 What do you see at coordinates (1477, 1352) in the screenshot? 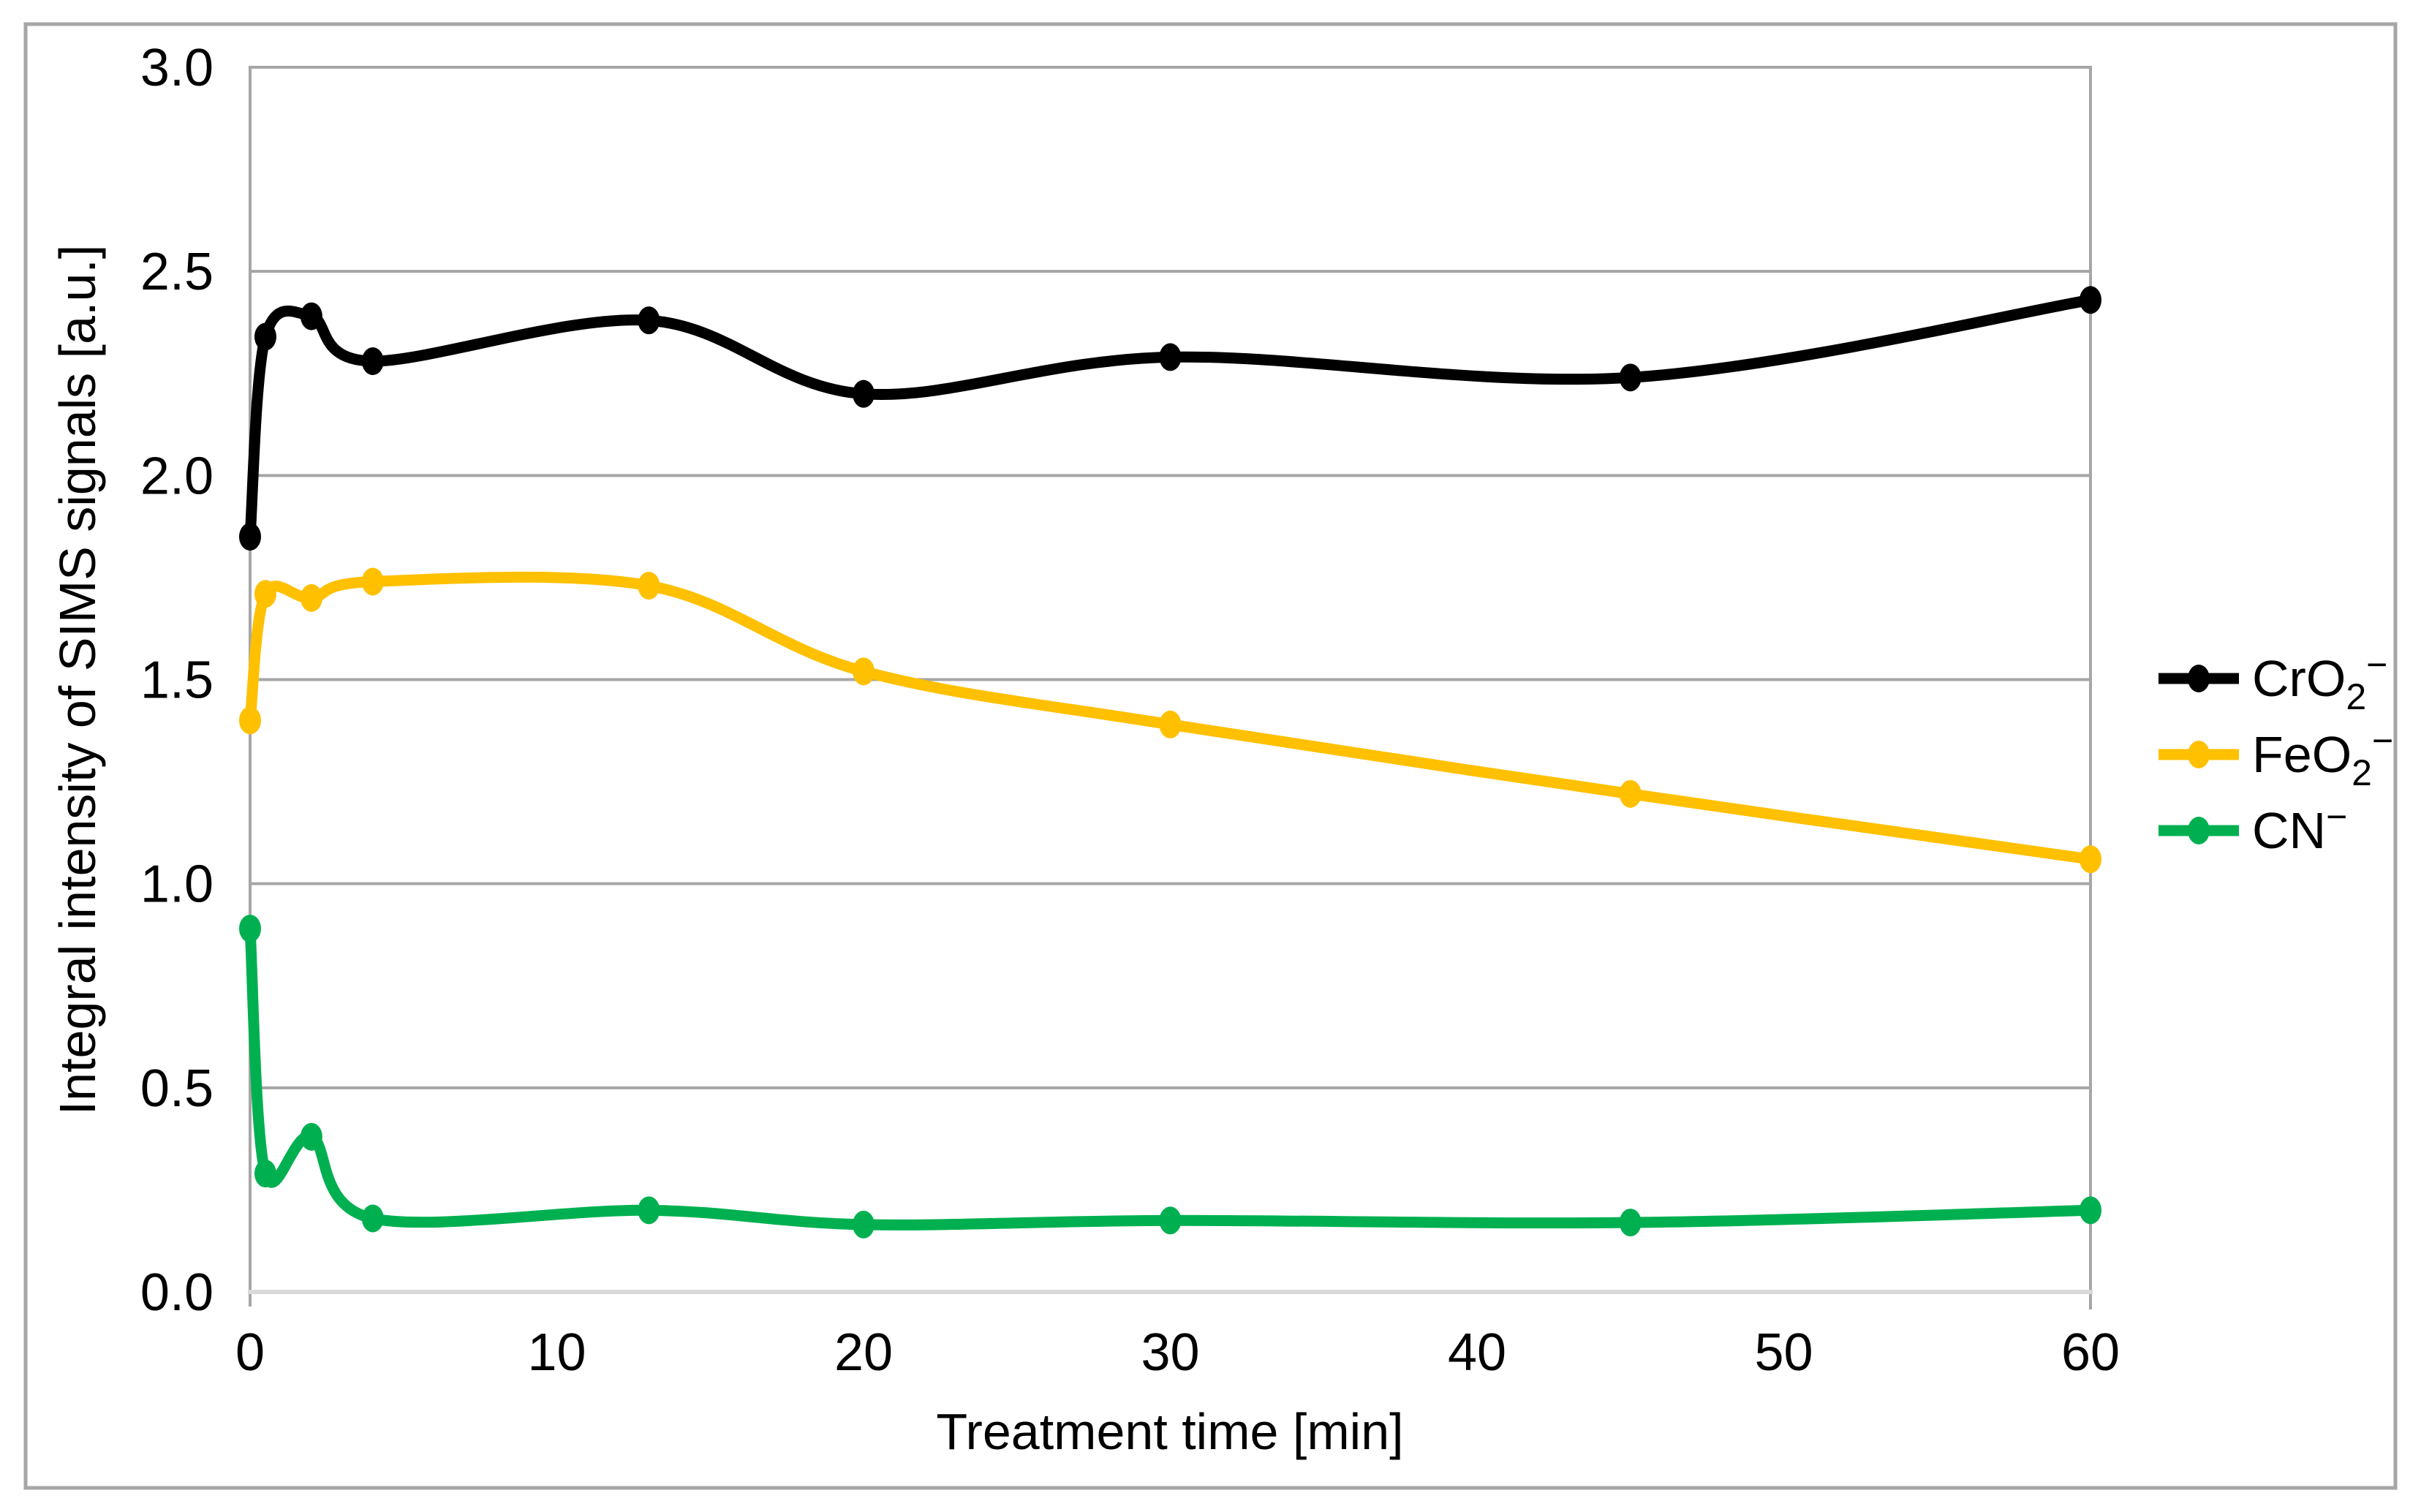
I see `x-tick-label: 40` at bounding box center [1477, 1352].